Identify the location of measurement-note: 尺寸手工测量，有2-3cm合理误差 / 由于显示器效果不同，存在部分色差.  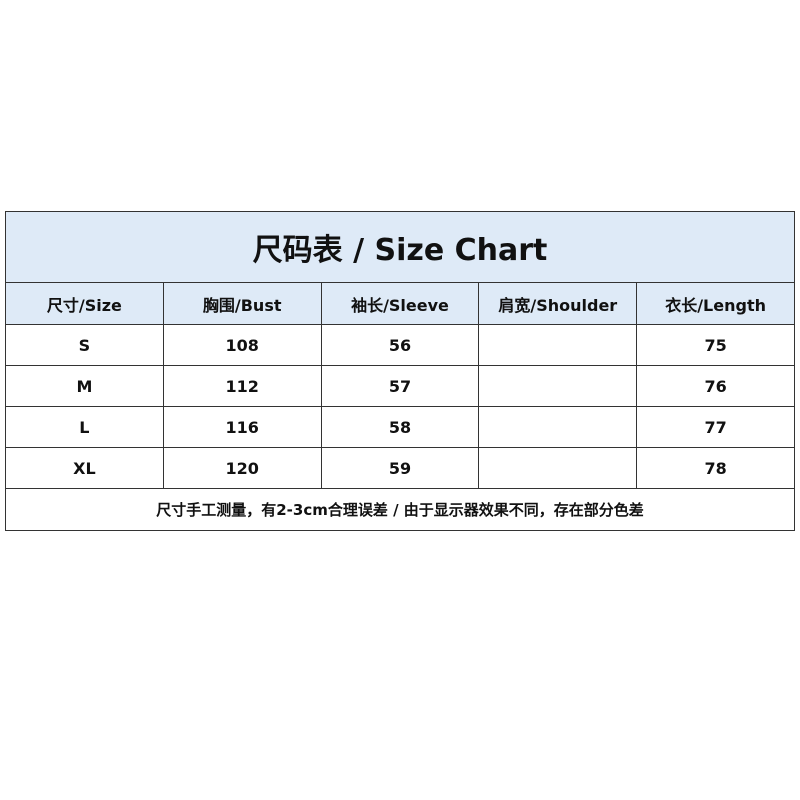
(400, 509).